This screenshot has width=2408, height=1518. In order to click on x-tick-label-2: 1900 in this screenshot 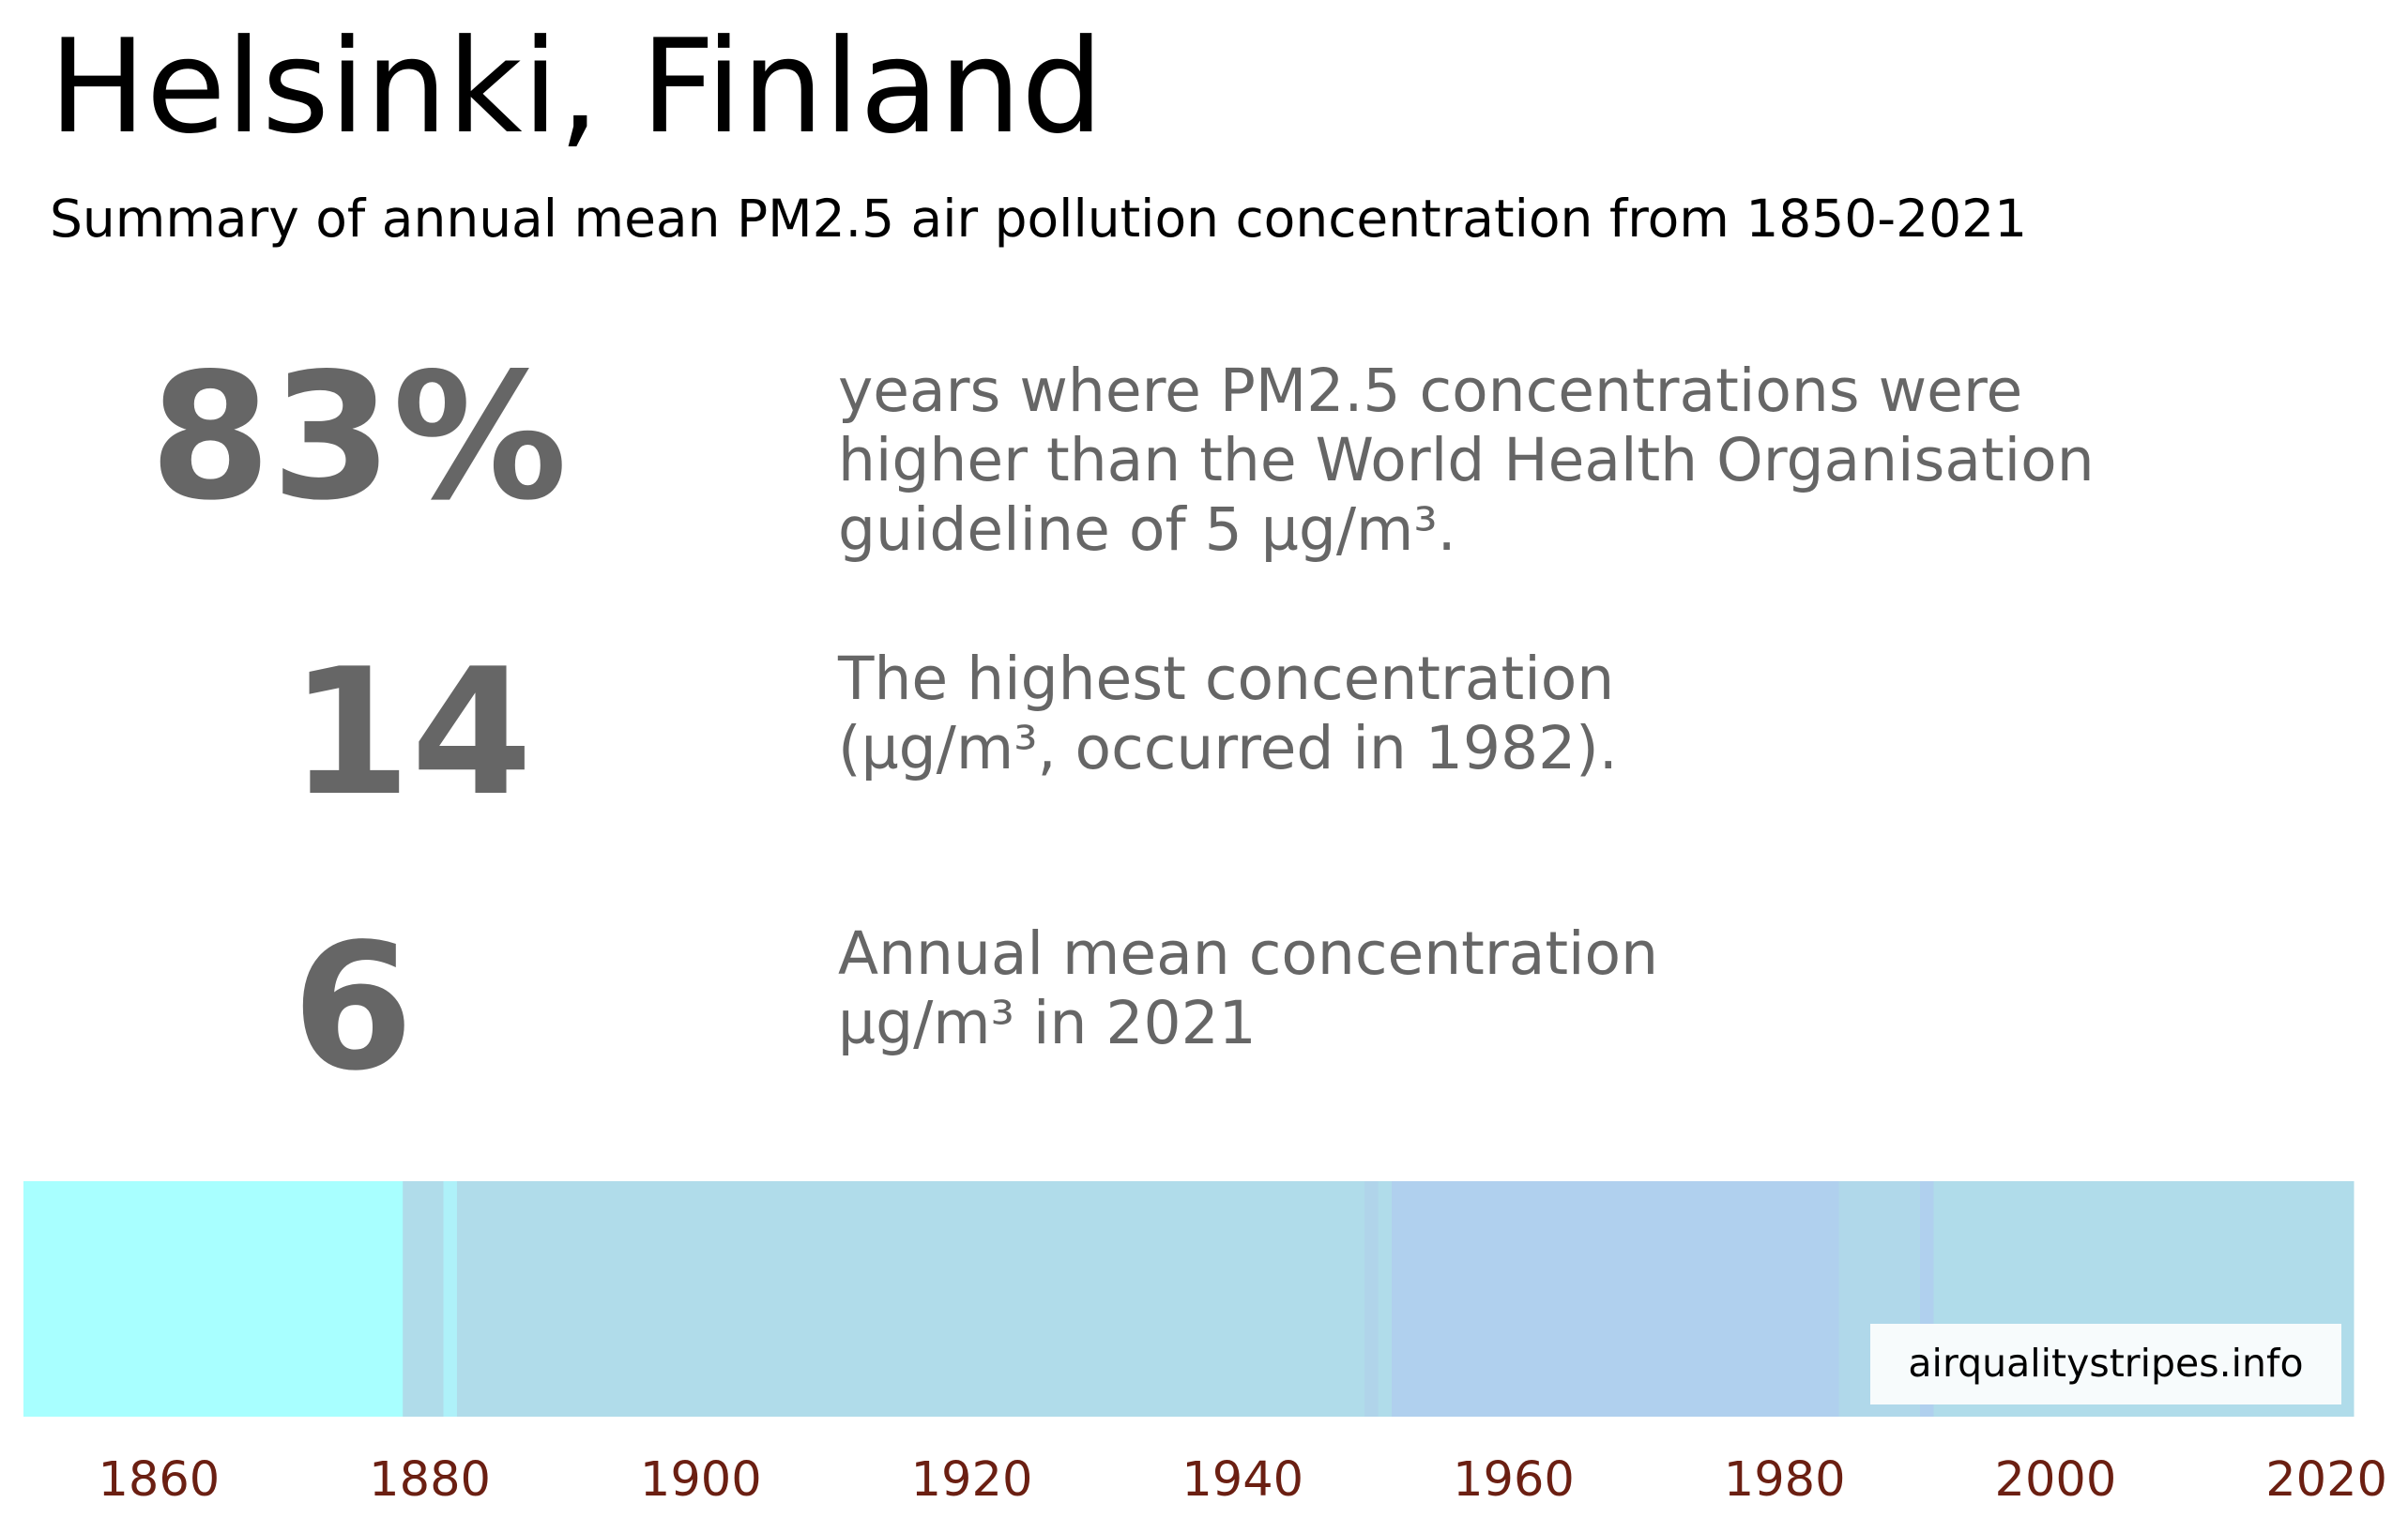, I will do `click(701, 1480)`.